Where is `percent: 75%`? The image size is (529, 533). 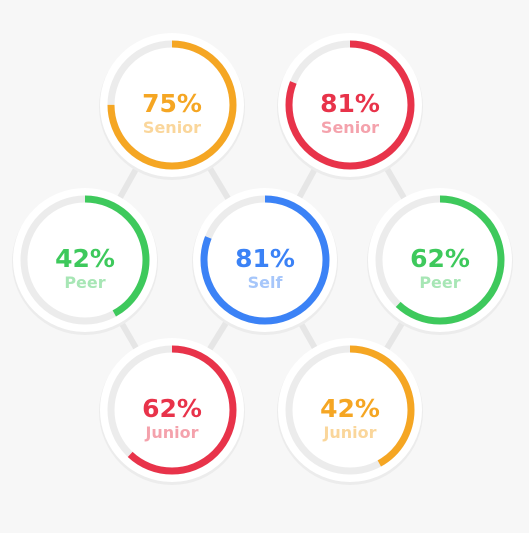
percent: 75% is located at coordinates (172, 103).